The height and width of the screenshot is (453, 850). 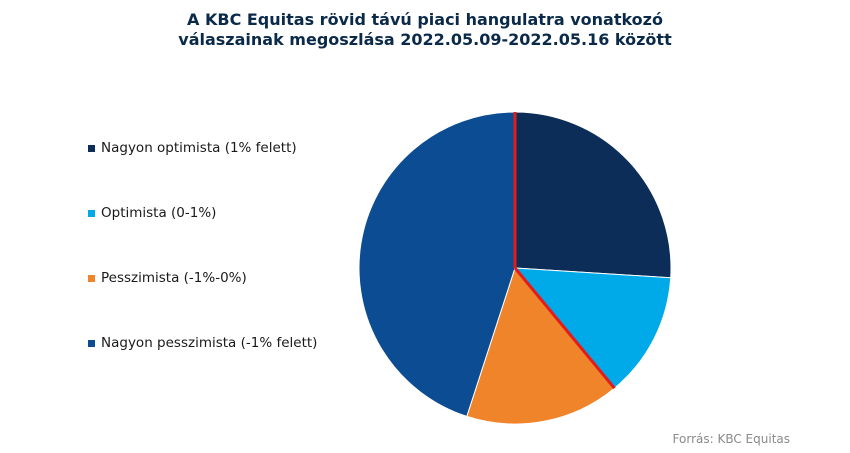 I want to click on source-note: Forrás: KBC Equitas, so click(x=731, y=439).